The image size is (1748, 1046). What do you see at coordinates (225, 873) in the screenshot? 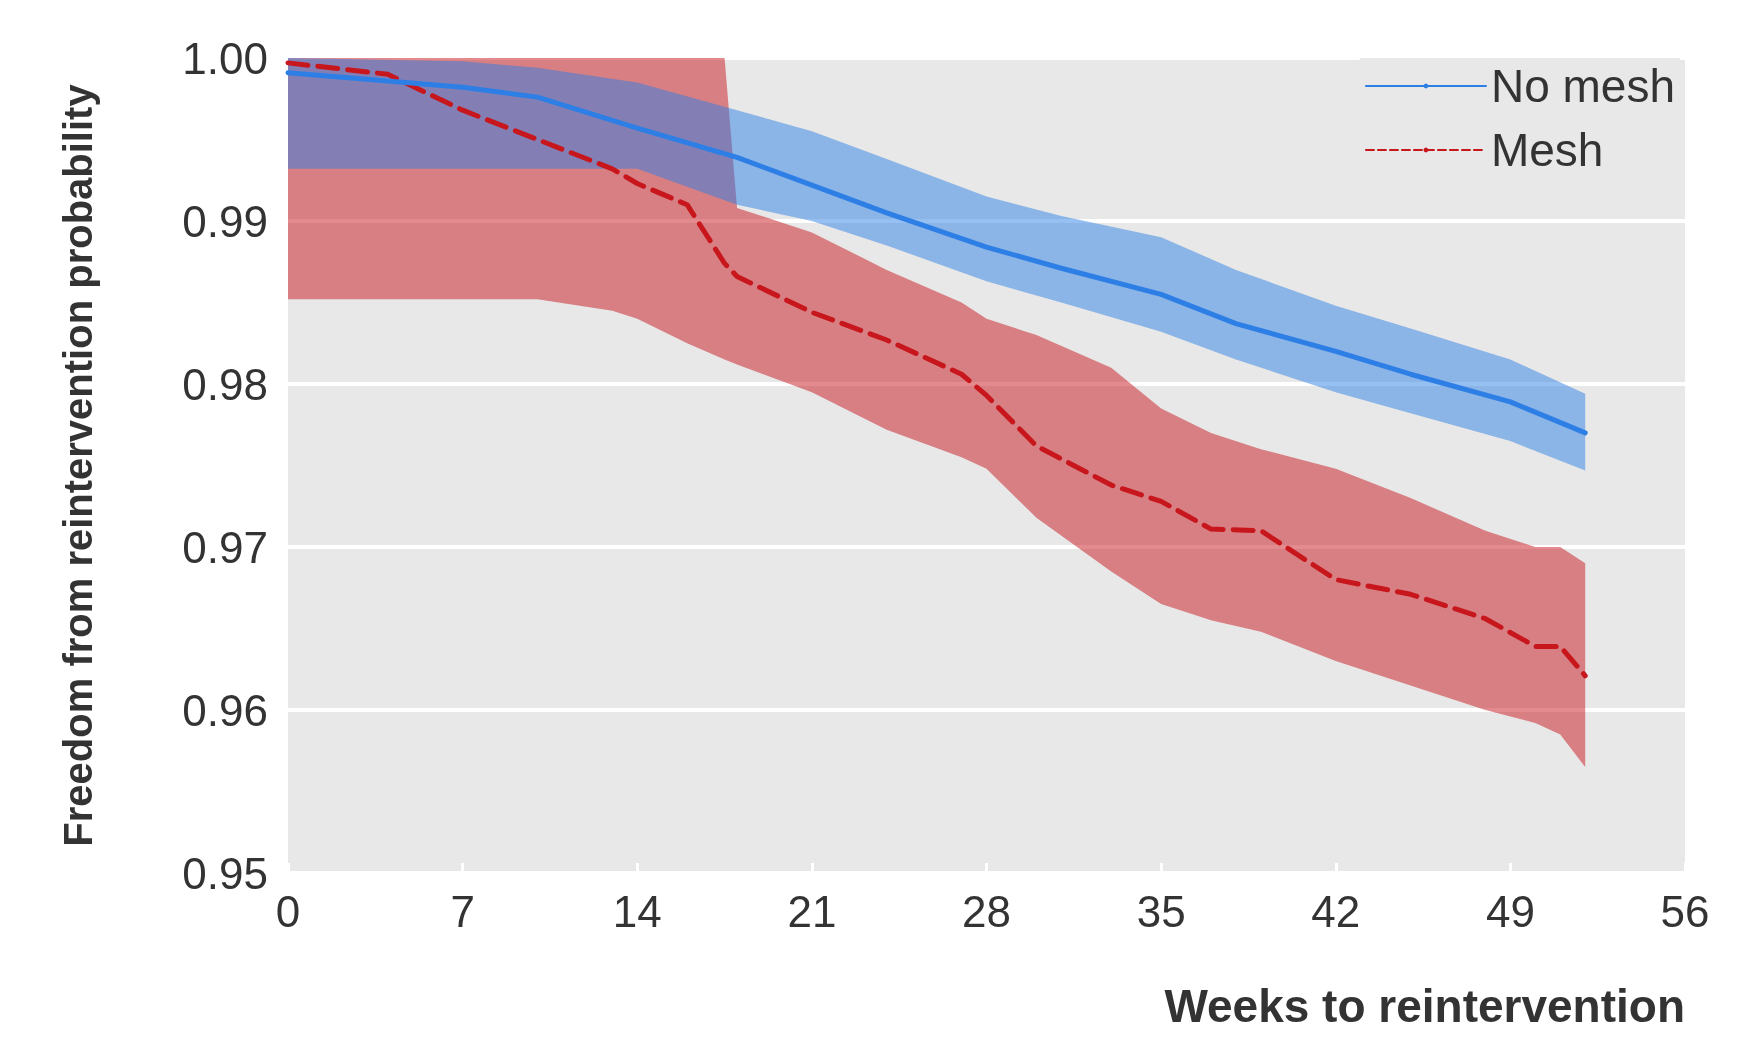
I see `y-tick-label: 0.95` at bounding box center [225, 873].